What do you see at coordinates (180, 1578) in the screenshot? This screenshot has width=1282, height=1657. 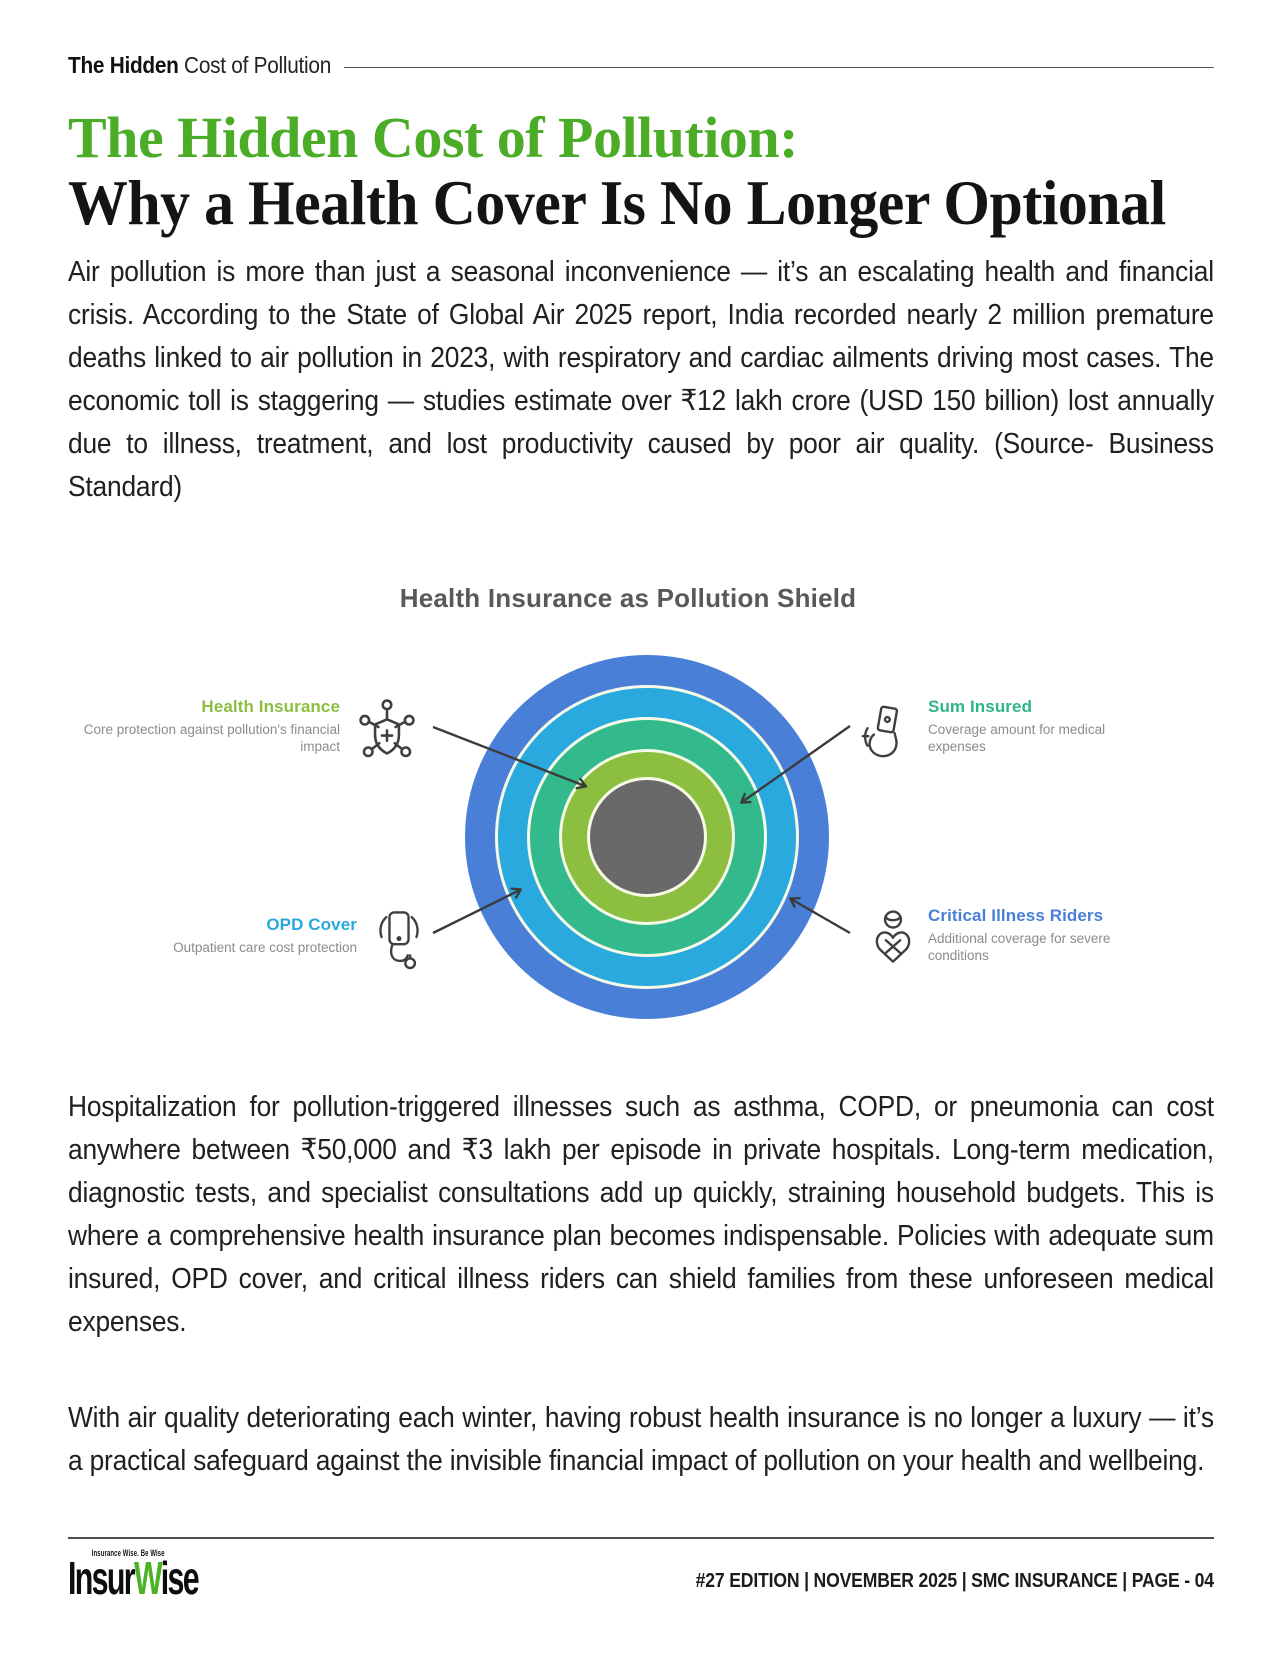 I see `logo-suffix: ise` at bounding box center [180, 1578].